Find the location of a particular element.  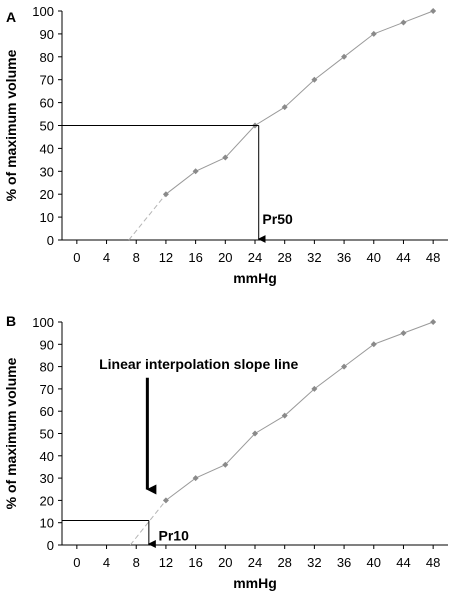

annotation-label: Linear interpolation slope line is located at coordinates (198, 364).